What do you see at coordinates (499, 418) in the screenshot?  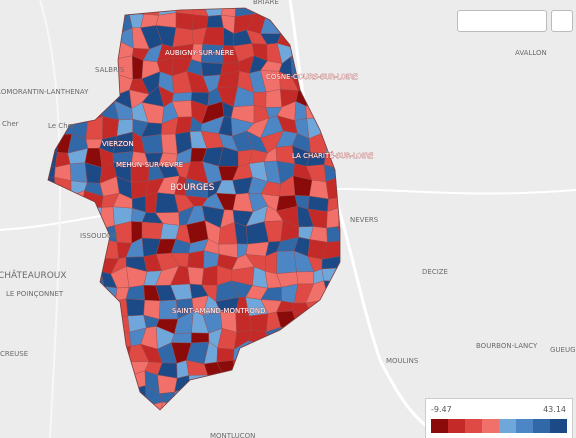 I see `legend: -9.47 43.14` at bounding box center [499, 418].